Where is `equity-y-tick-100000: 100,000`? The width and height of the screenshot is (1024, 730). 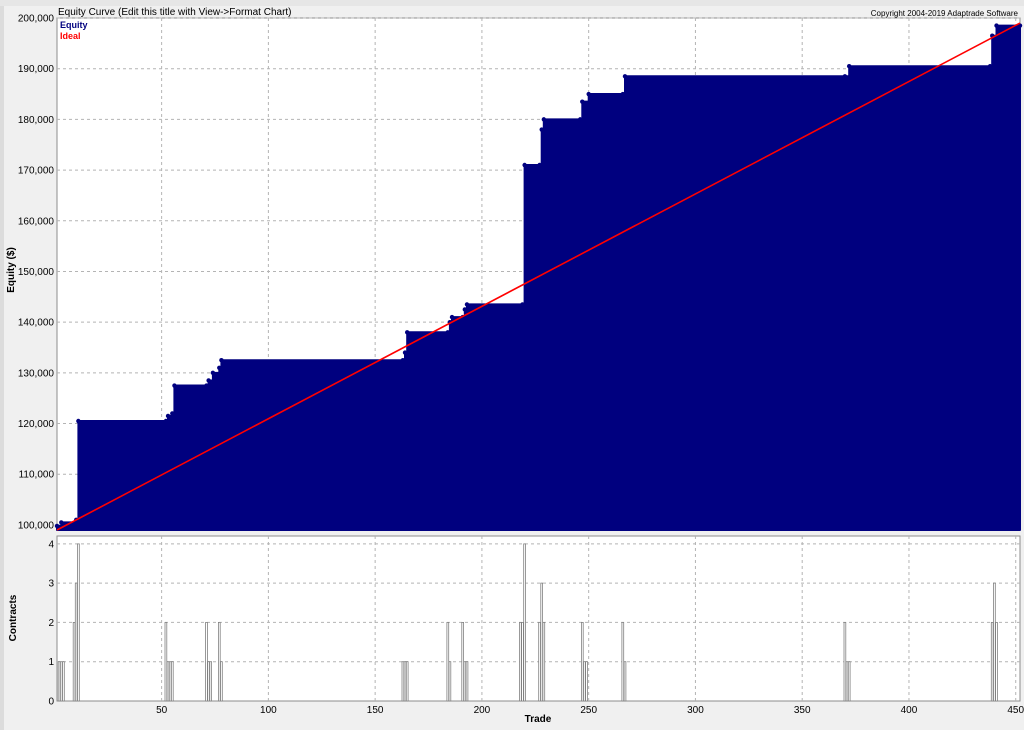 equity-y-tick-100000: 100,000 is located at coordinates (36, 525).